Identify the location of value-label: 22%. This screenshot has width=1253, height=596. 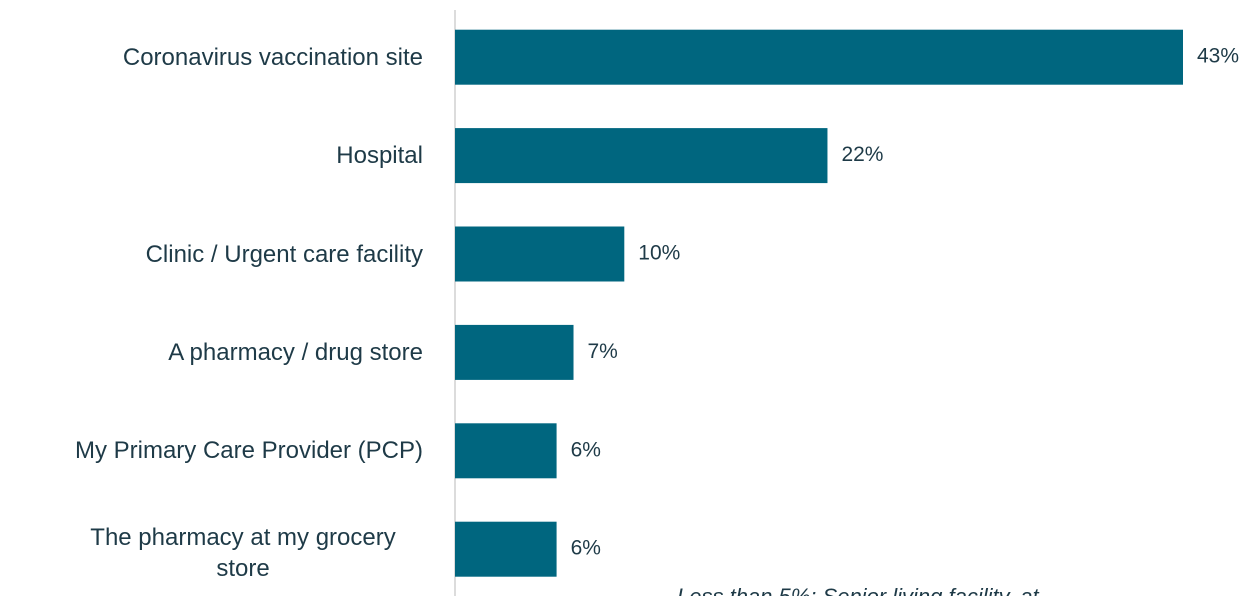
(862, 154).